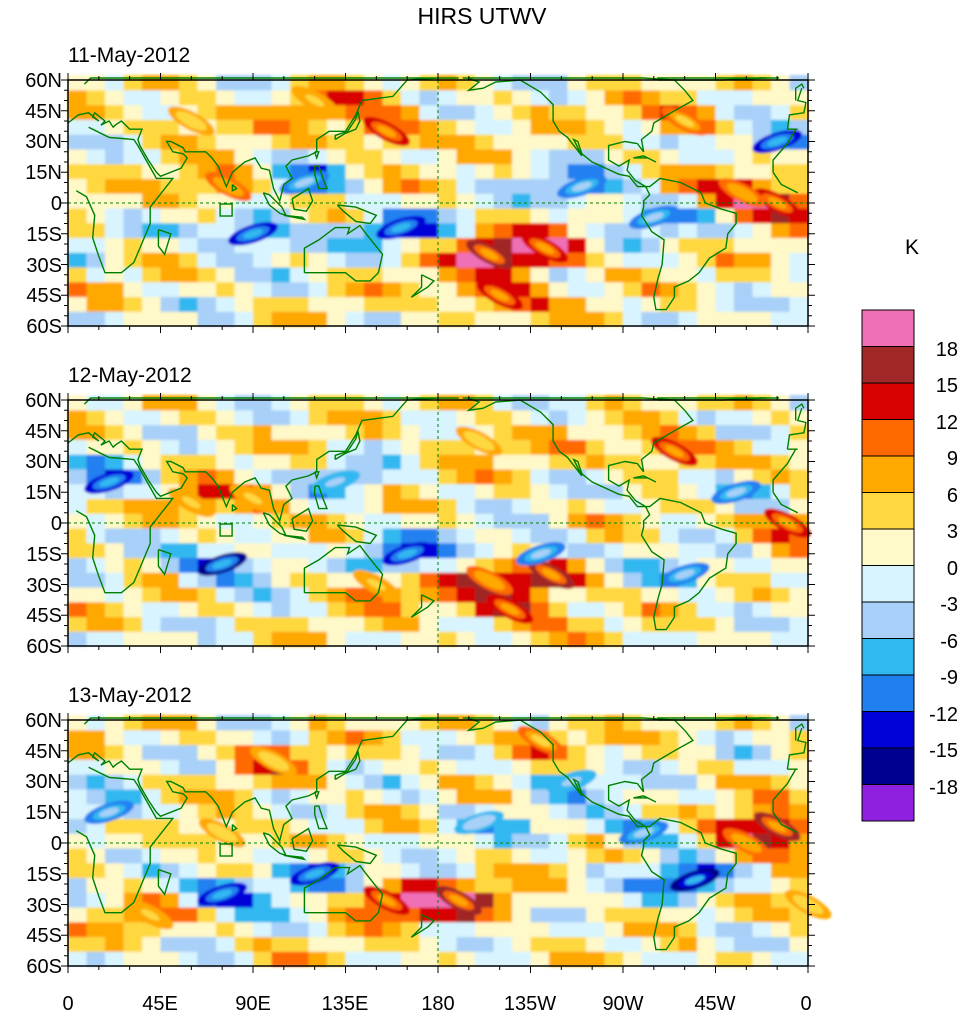 Image resolution: width=964 pixels, height=1018 pixels. Describe the element at coordinates (43, 752) in the screenshot. I see `lat-label: 45N` at that location.